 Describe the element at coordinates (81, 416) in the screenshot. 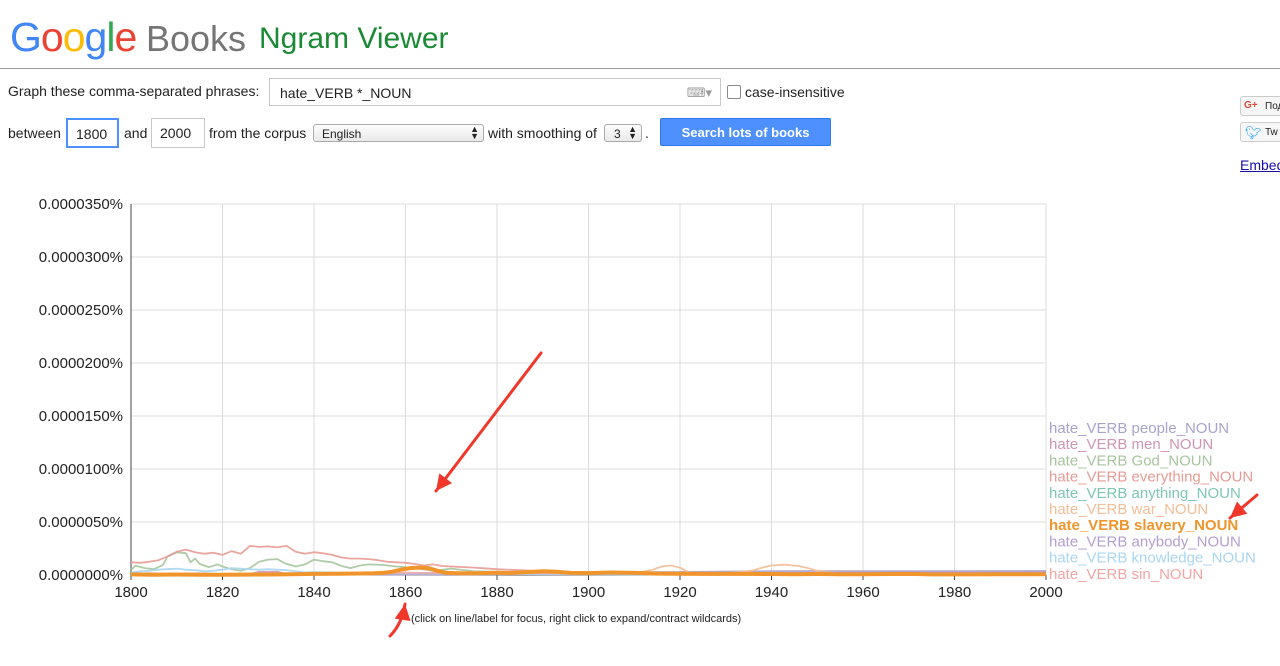

I see `y-tick-label: 0.0000150%` at that location.